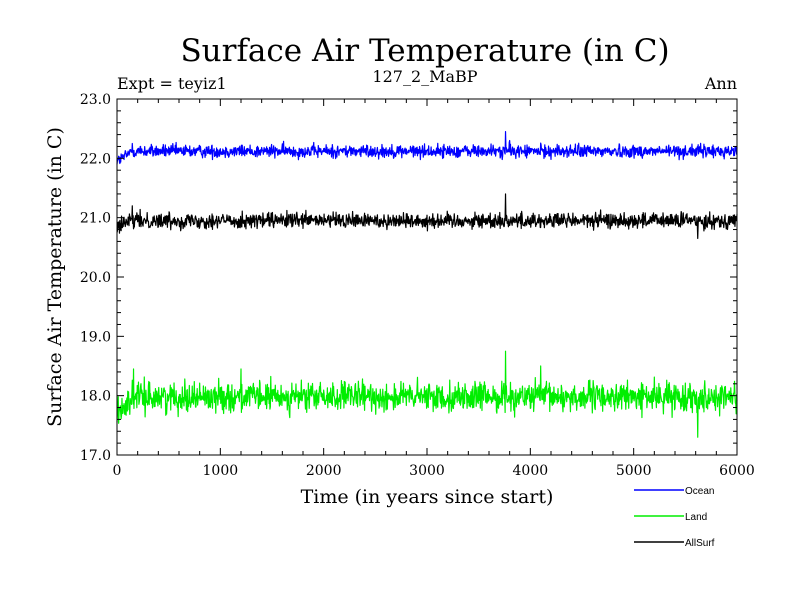 The width and height of the screenshot is (800, 600). I want to click on chart-subtitle: 127_2_MaBP, so click(424, 76).